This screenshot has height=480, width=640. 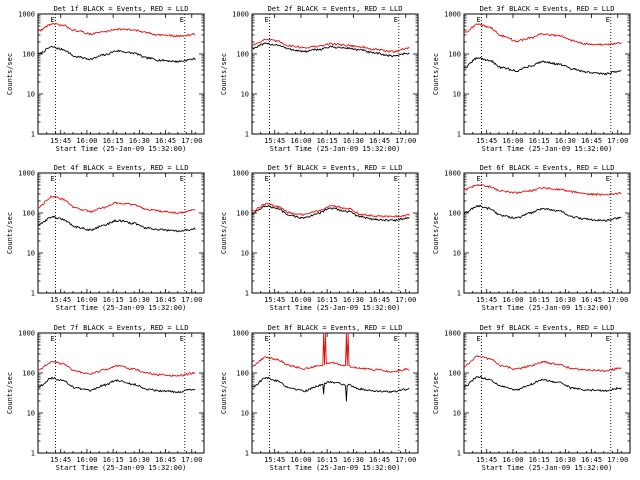 I want to click on panel-title: Det 5f BLACK = Events, RED = LLD, so click(x=335, y=168).